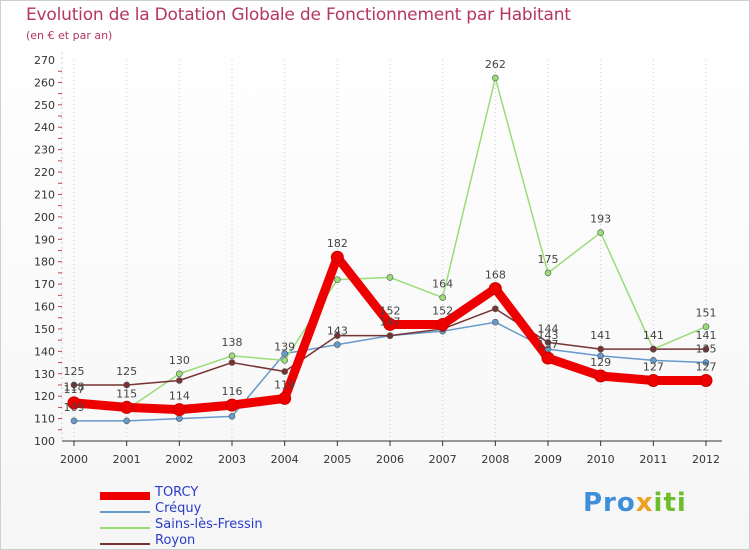 This screenshot has width=750, height=550. I want to click on legend-item-sains-les-fressin: Sains-lès-Fressin, so click(220, 525).